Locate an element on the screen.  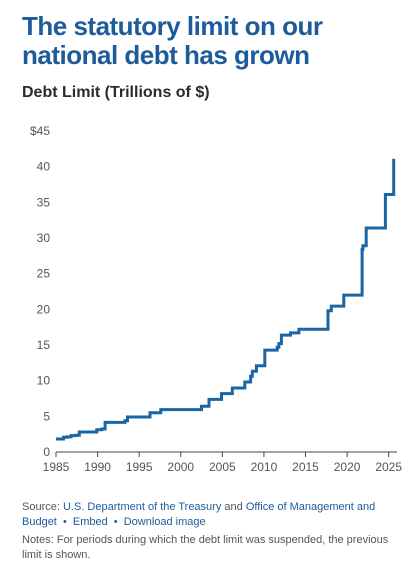
x-tick-label: 2005 is located at coordinates (222, 467).